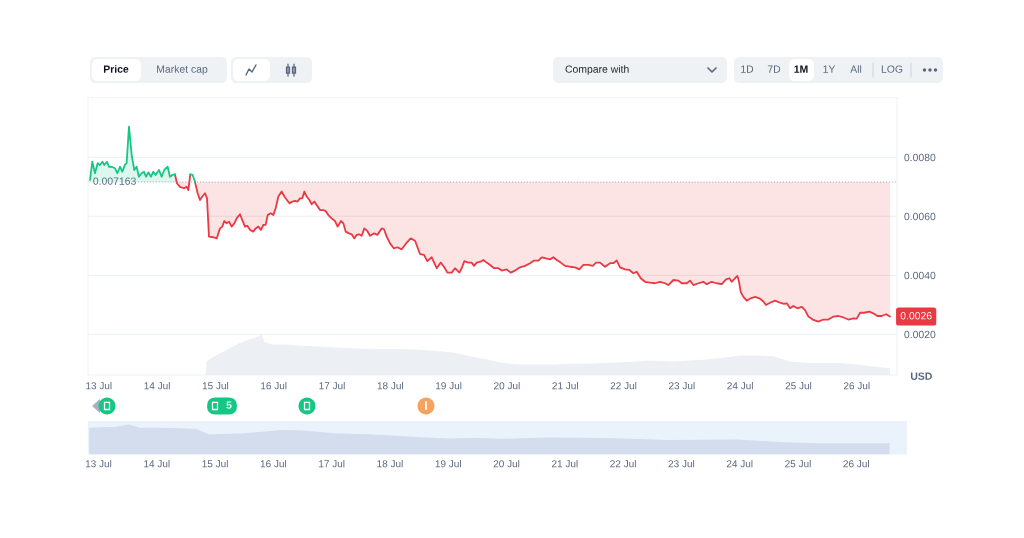 The height and width of the screenshot is (538, 1024). What do you see at coordinates (829, 69) in the screenshot?
I see `text: 1Y` at bounding box center [829, 69].